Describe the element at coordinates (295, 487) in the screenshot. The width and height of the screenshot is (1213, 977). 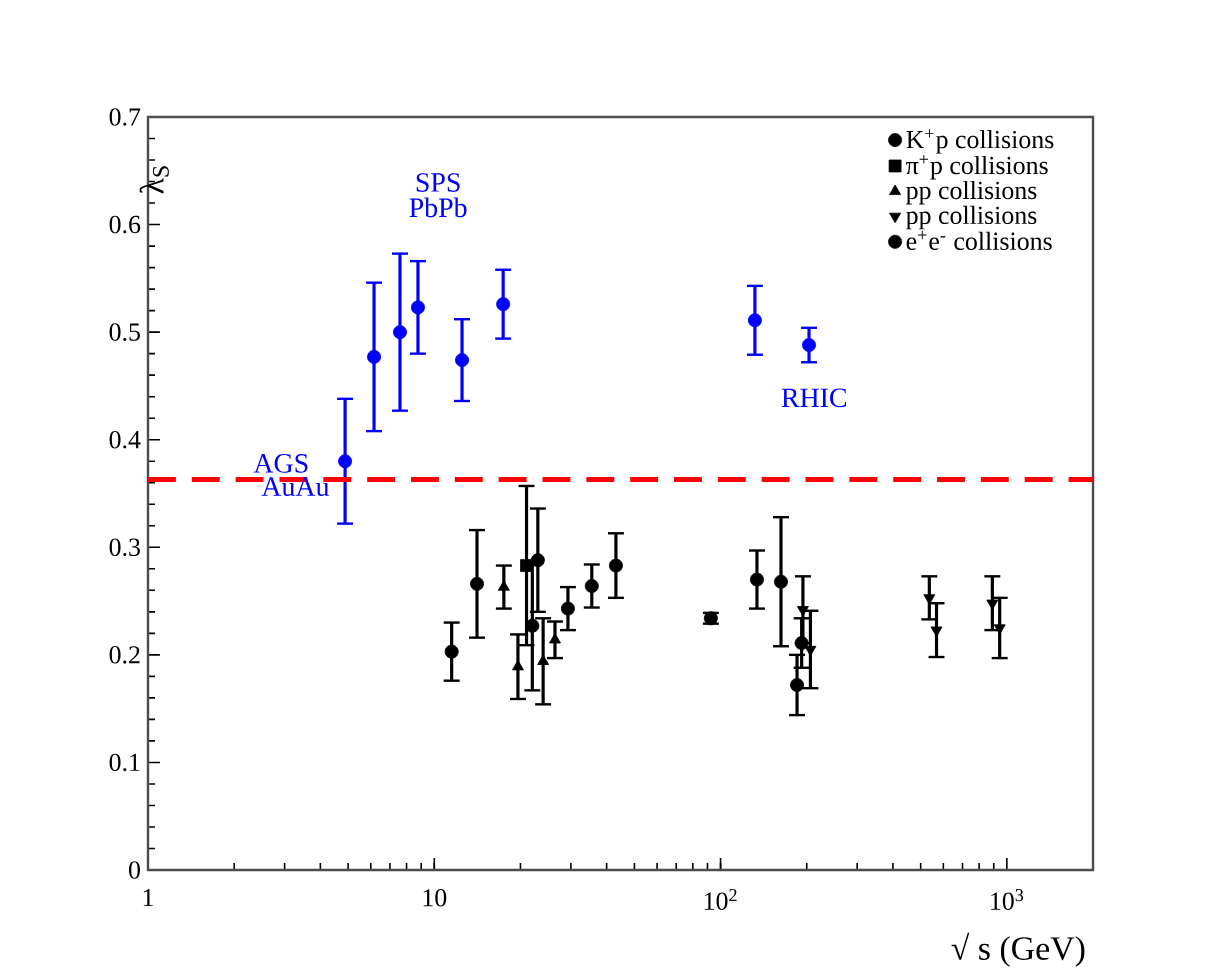
I see `annotation: AuAu` at that location.